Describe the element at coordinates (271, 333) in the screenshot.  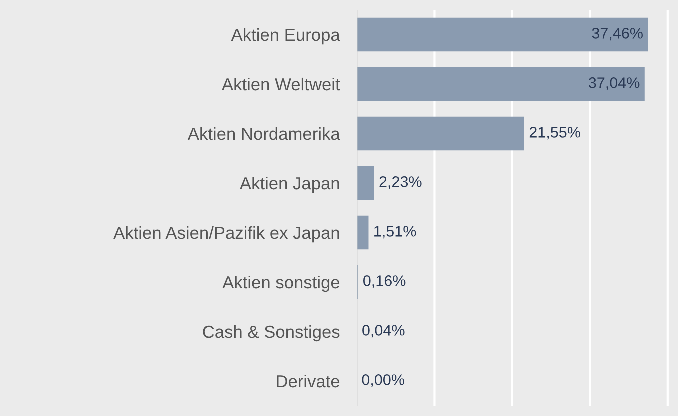
I see `y-tick-label: Cash & Sonstiges` at that location.